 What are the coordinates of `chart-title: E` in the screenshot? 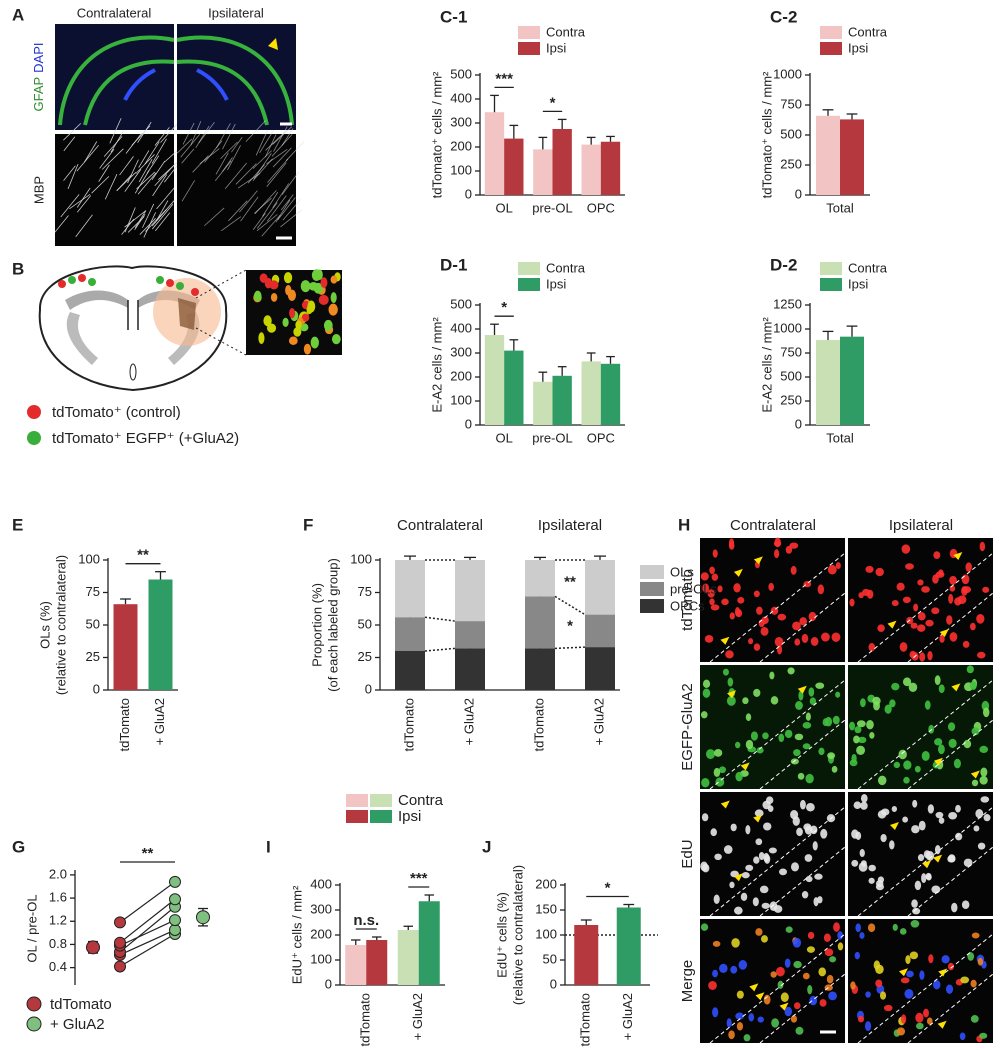 It's located at (17, 524).